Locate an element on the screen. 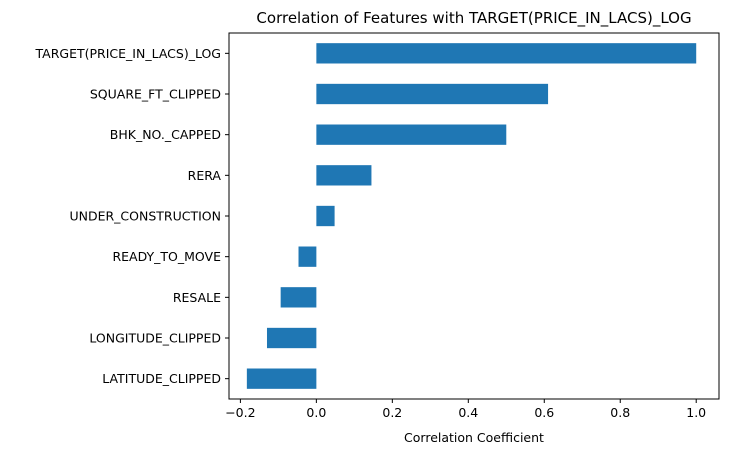 The width and height of the screenshot is (731, 455). x-tick-label: 0.8 is located at coordinates (620, 412).